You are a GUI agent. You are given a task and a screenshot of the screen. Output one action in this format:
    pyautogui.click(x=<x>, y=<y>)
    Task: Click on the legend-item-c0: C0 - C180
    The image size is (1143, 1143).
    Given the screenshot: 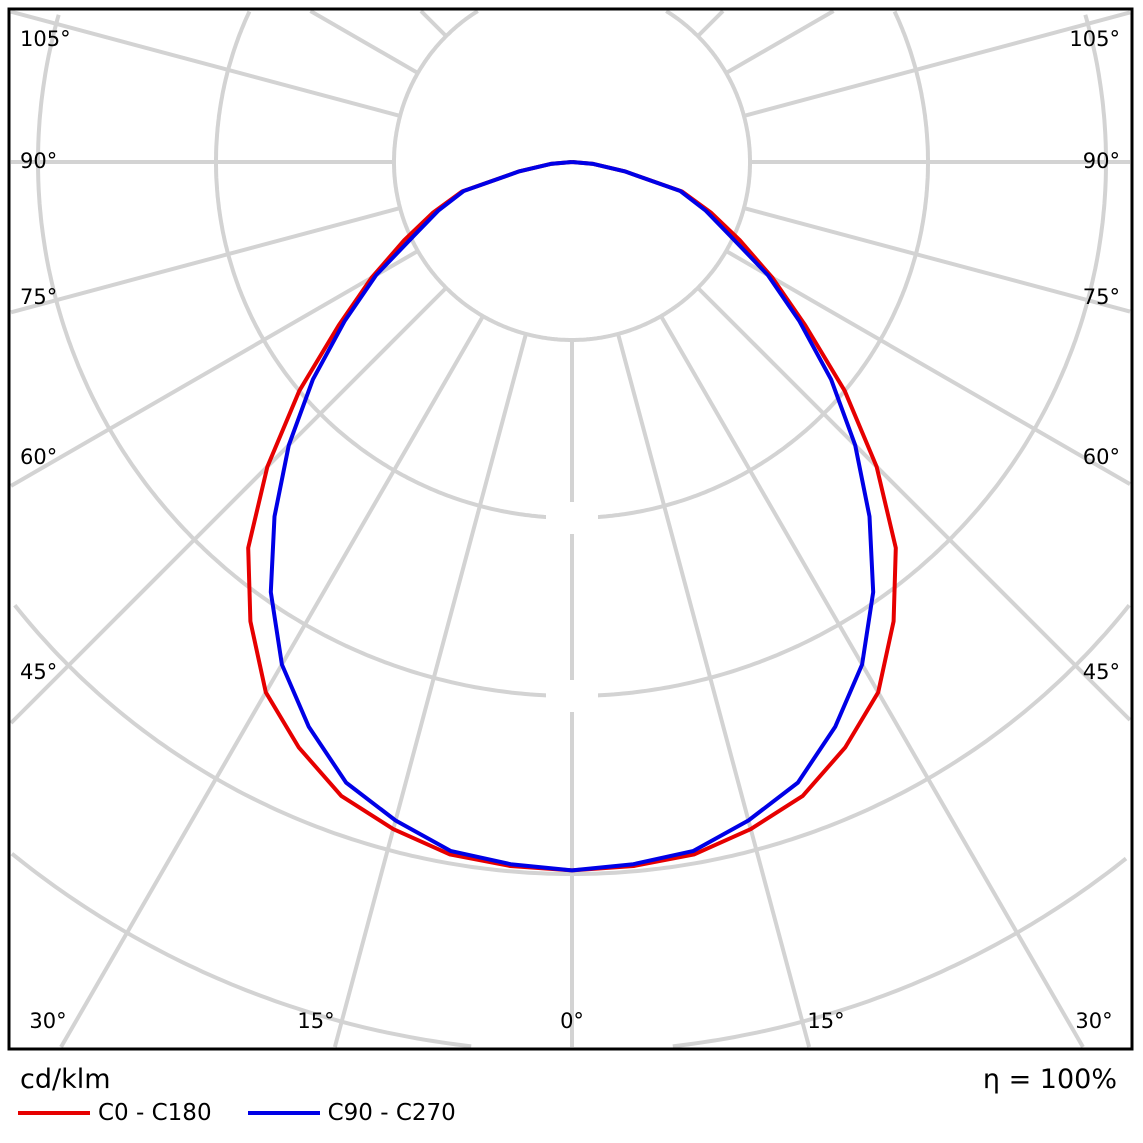 What is the action you would take?
    pyautogui.click(x=115, y=1113)
    